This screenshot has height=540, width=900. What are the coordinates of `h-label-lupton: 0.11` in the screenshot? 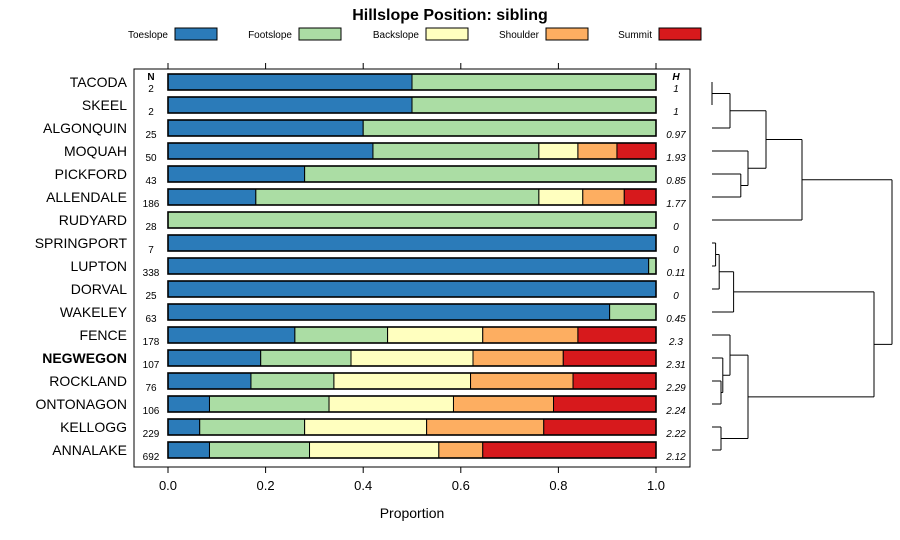 It's located at (676, 273).